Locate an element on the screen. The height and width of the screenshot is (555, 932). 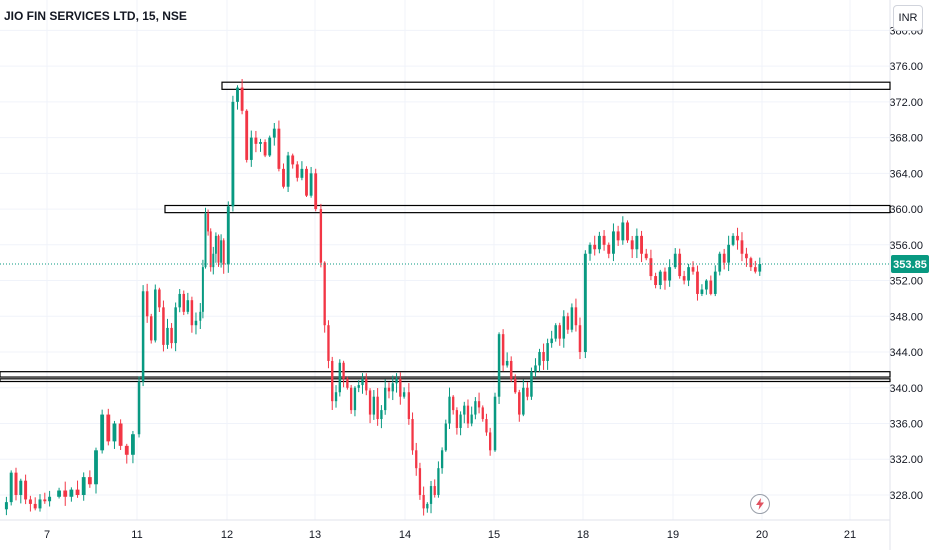
x-tick-label: 14 is located at coordinates (405, 535).